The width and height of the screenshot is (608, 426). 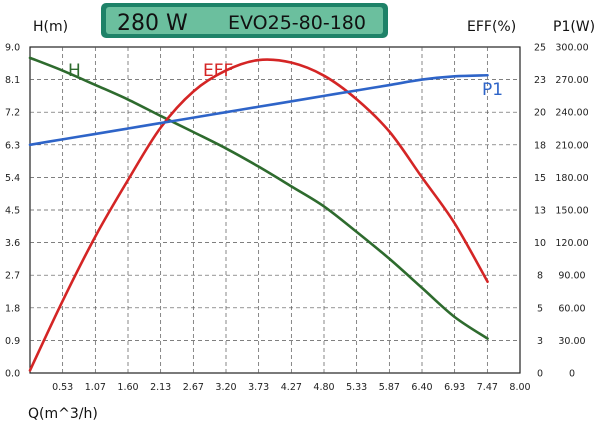 I want to click on title-banner: 280 W EVO25-80-180, so click(x=244, y=20).